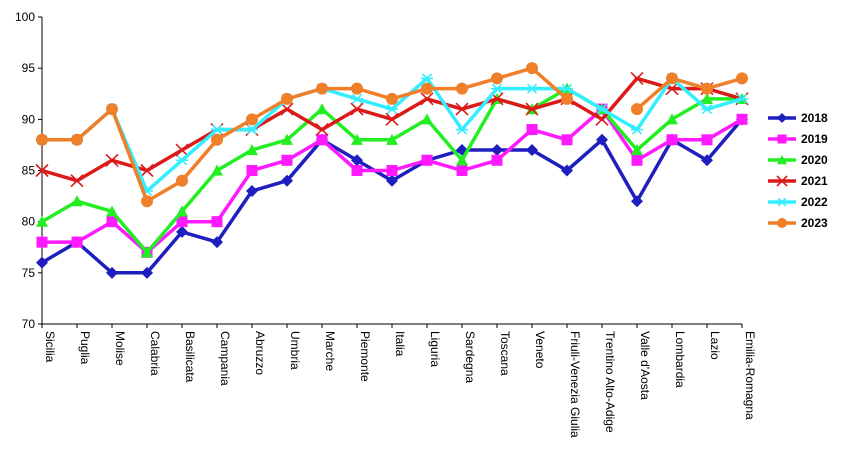 Image resolution: width=845 pixels, height=471 pixels. What do you see at coordinates (435, 349) in the screenshot?
I see `x-tick-label: Liguria` at bounding box center [435, 349].